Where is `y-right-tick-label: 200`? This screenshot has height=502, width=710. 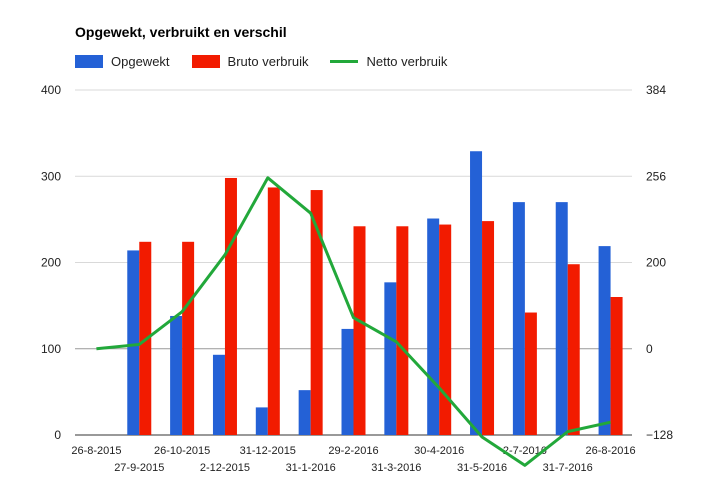 y-right-tick-label: 200 is located at coordinates (656, 263).